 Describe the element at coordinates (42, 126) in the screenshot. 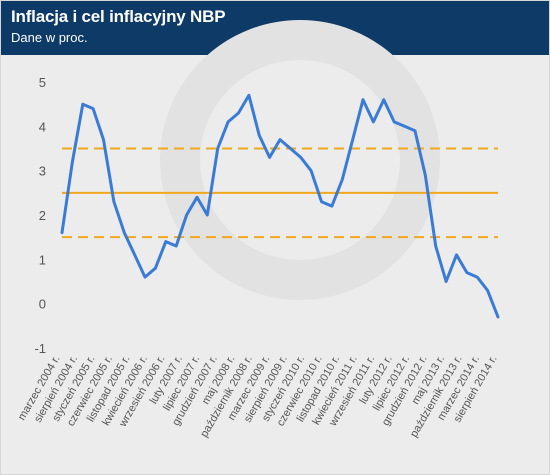

I see `y-tick-label: 4` at that location.